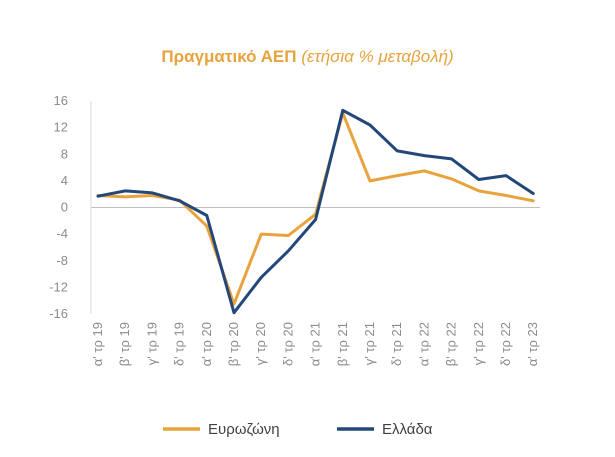 The height and width of the screenshot is (457, 615). Describe the element at coordinates (64, 153) in the screenshot. I see `y-tick-label: 8` at that location.